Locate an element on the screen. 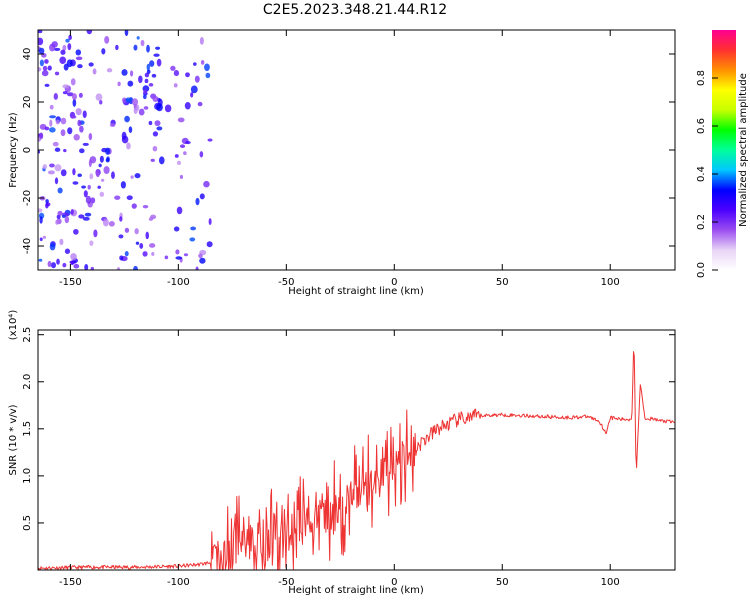  colorbar-label: Normalized spectral amplitude is located at coordinates (743, 150).